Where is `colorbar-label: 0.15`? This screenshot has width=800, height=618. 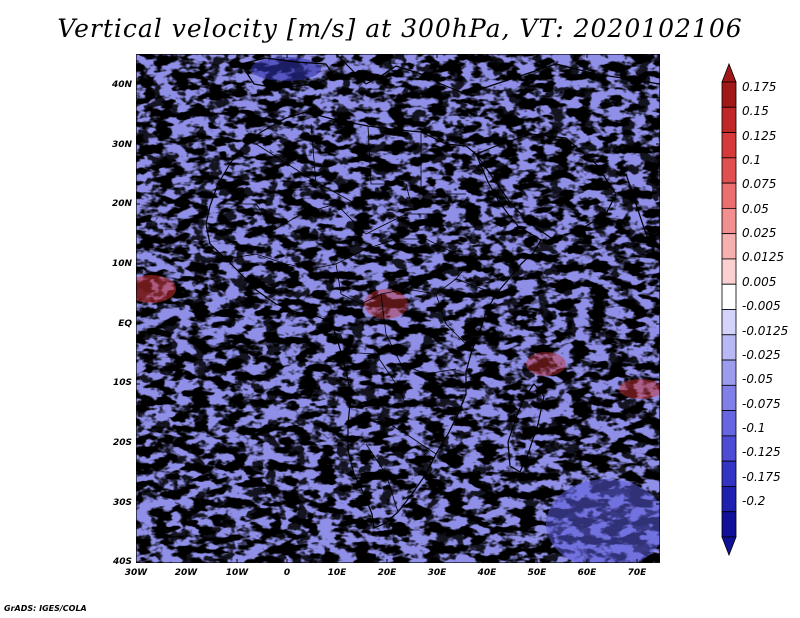 colorbar-label: 0.15 is located at coordinates (755, 111).